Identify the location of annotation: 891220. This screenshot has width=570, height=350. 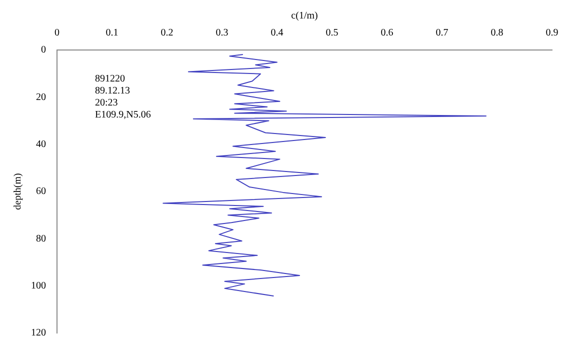
(110, 79).